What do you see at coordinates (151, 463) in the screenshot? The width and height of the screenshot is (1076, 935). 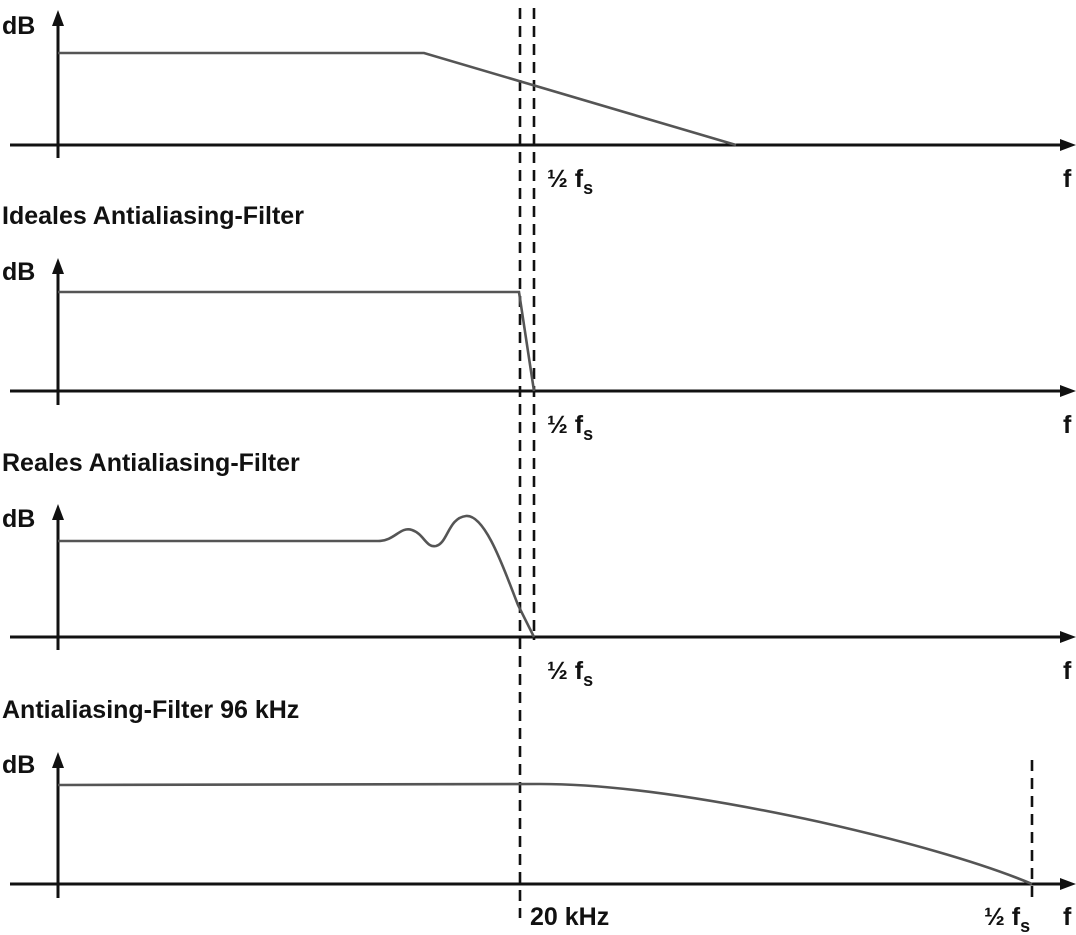 I see `panel-title: Reales Antialiasing-Filter` at bounding box center [151, 463].